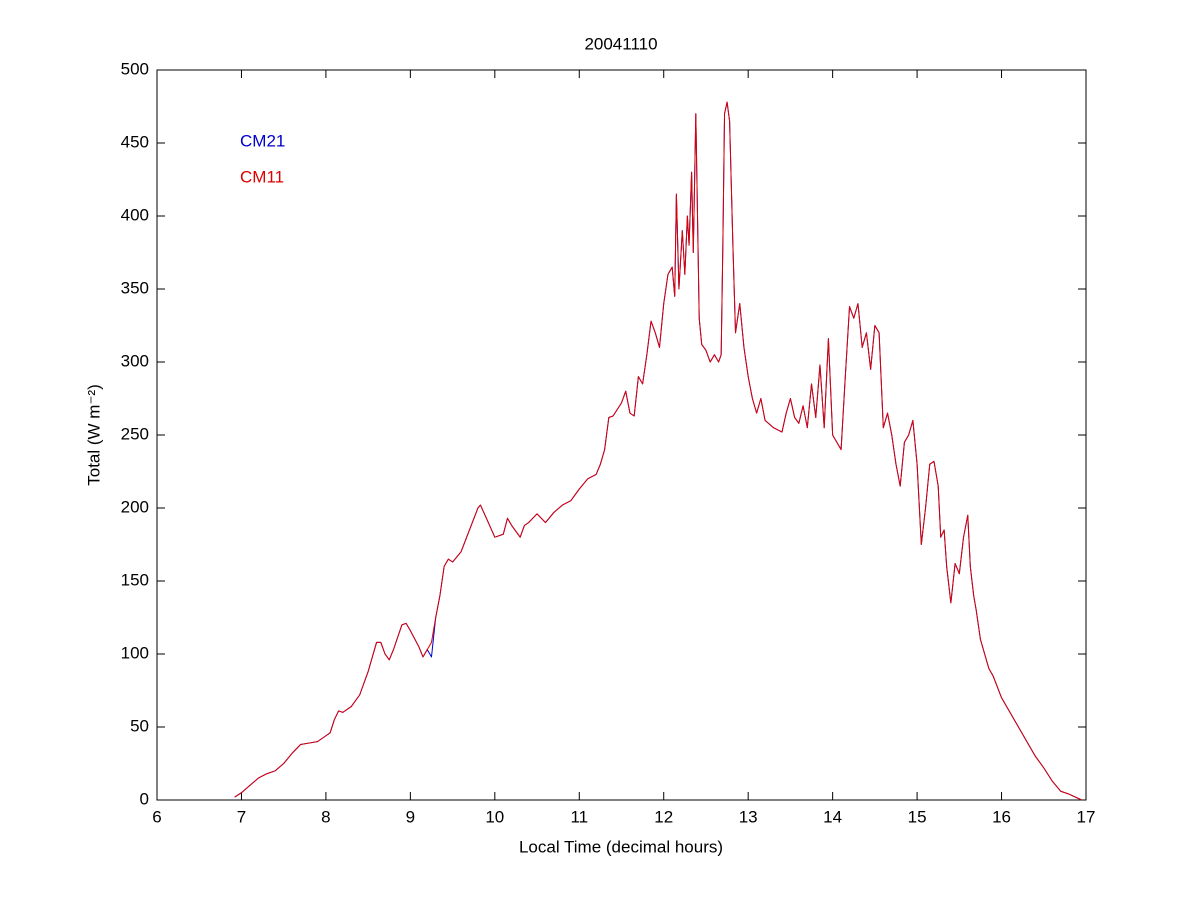  Describe the element at coordinates (917, 816) in the screenshot. I see `x-tick-label: 15` at that location.